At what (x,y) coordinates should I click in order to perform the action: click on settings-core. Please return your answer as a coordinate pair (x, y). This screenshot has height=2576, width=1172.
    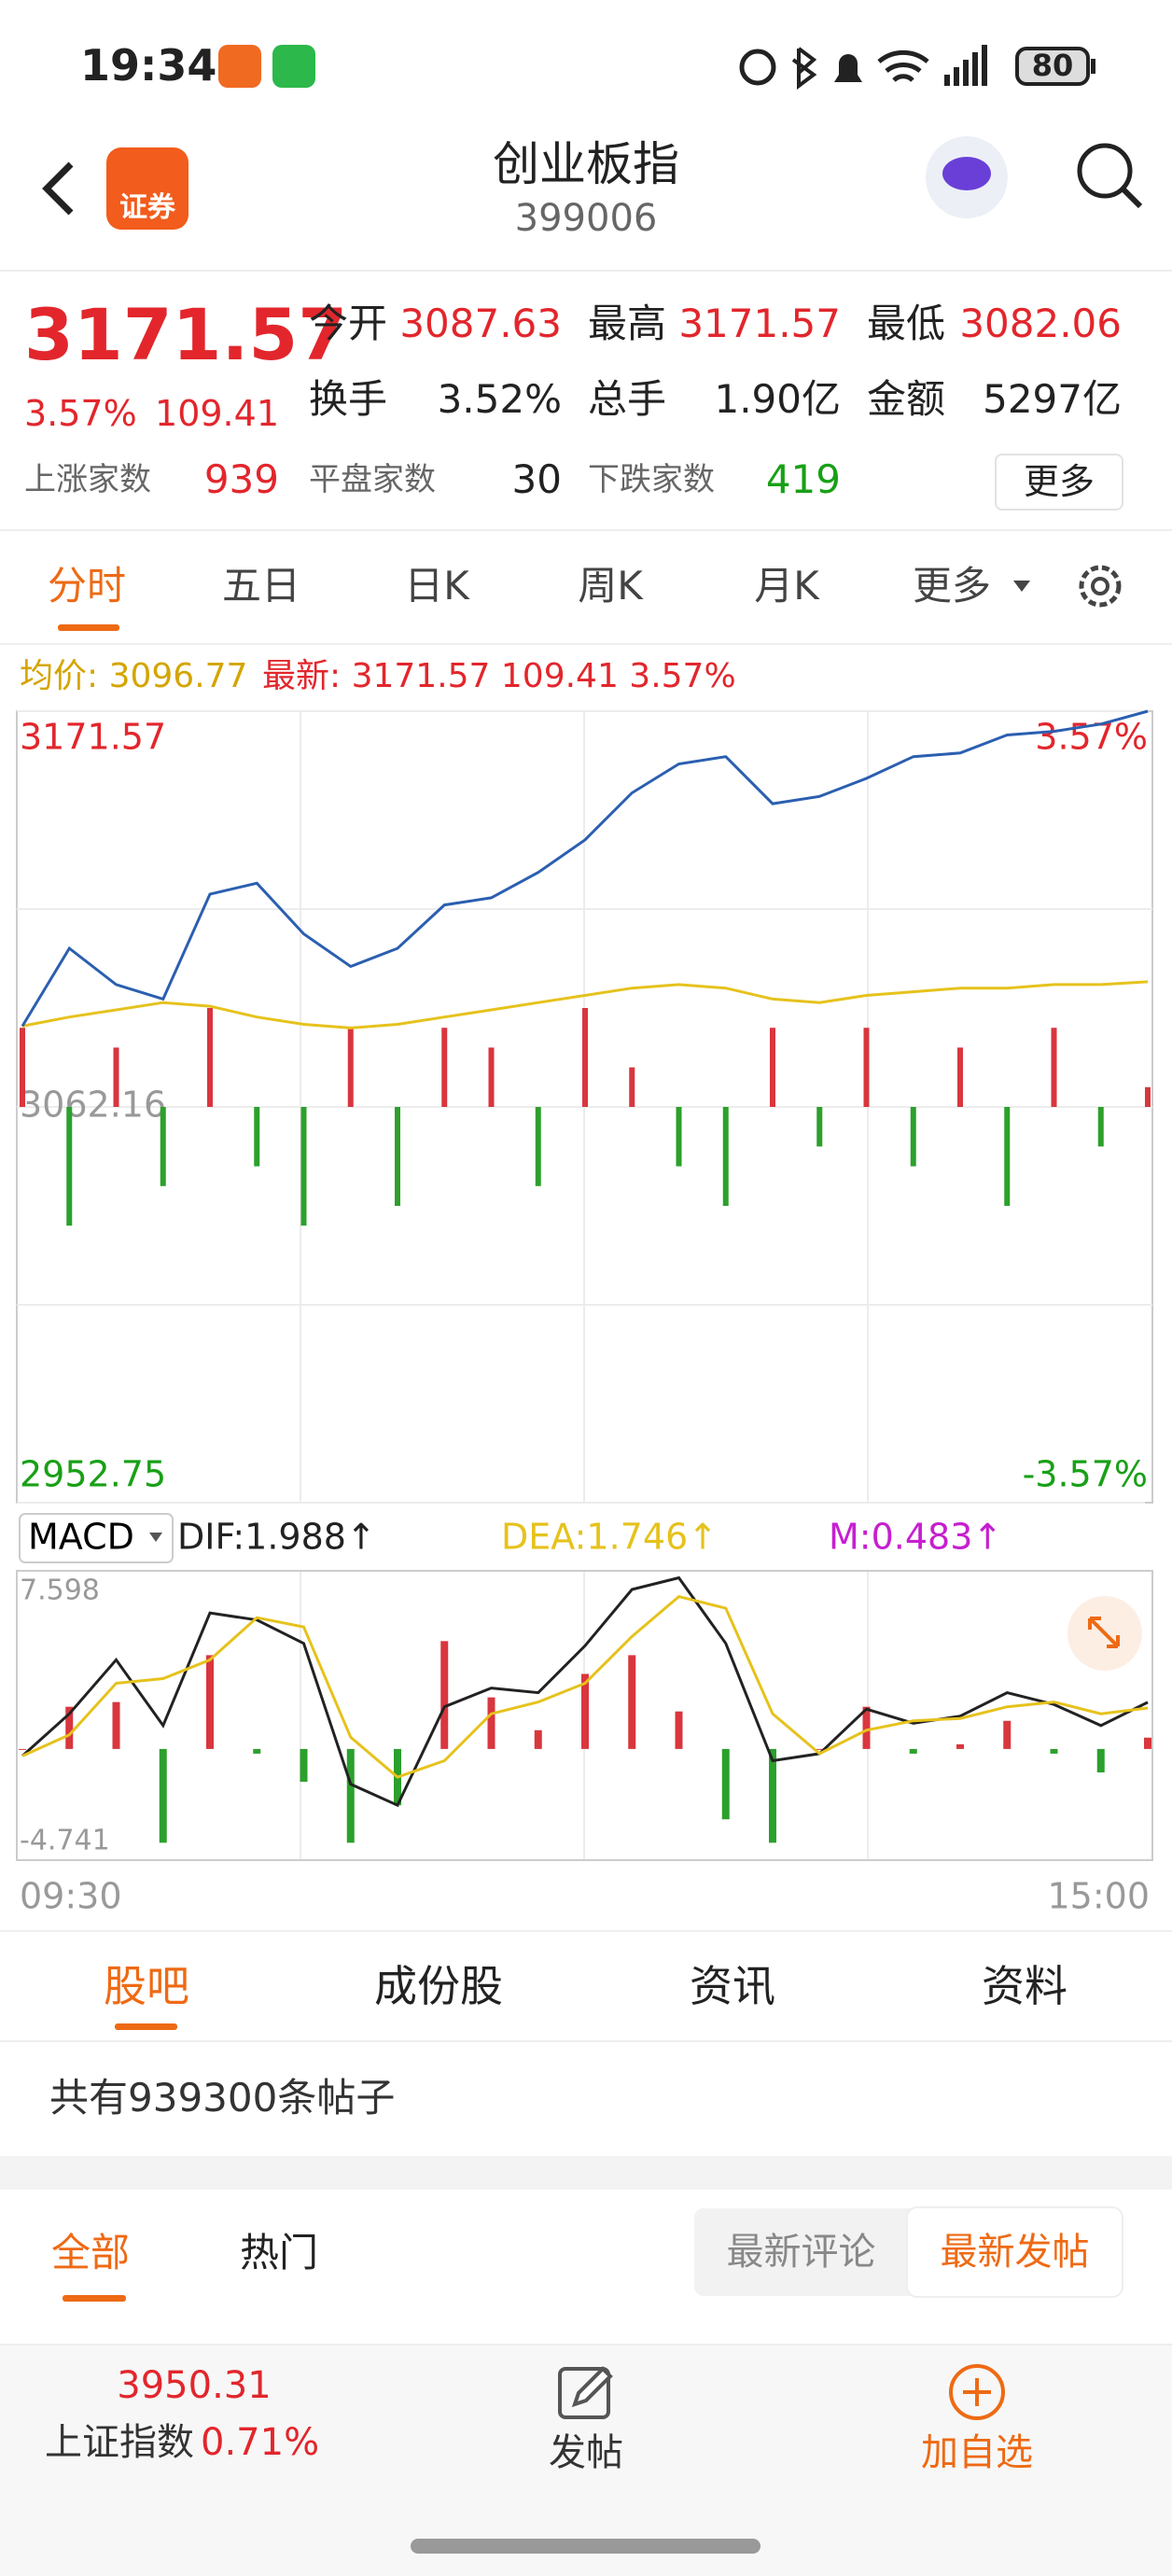
    Looking at the image, I should click on (1100, 586).